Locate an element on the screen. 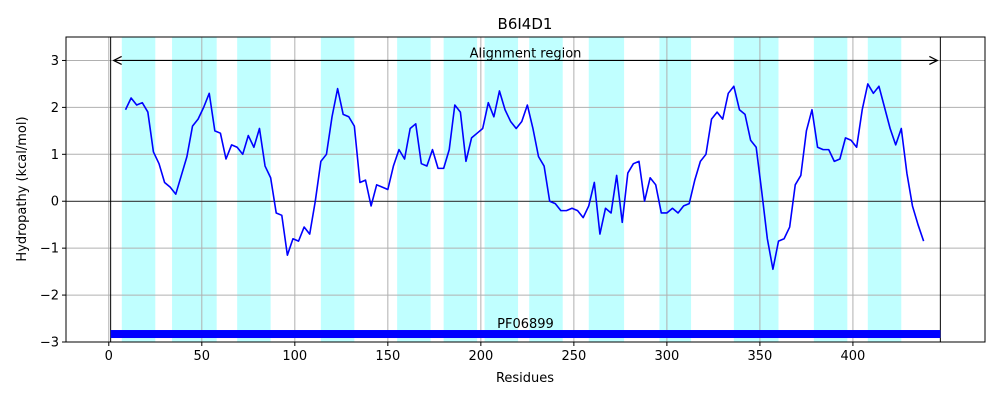  y-tick-label: 3 is located at coordinates (55, 61).